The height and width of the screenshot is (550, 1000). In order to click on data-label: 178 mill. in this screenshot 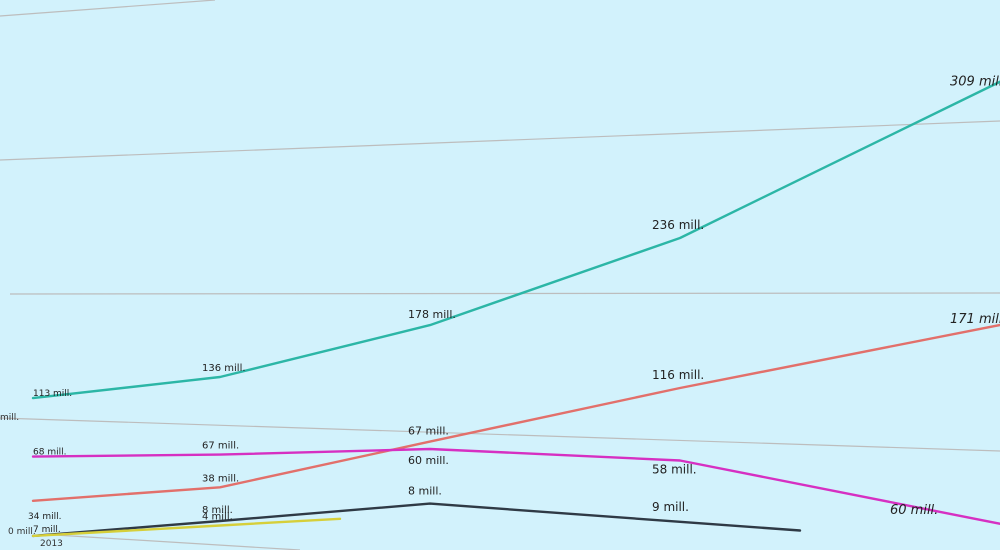, I will do `click(432, 314)`.